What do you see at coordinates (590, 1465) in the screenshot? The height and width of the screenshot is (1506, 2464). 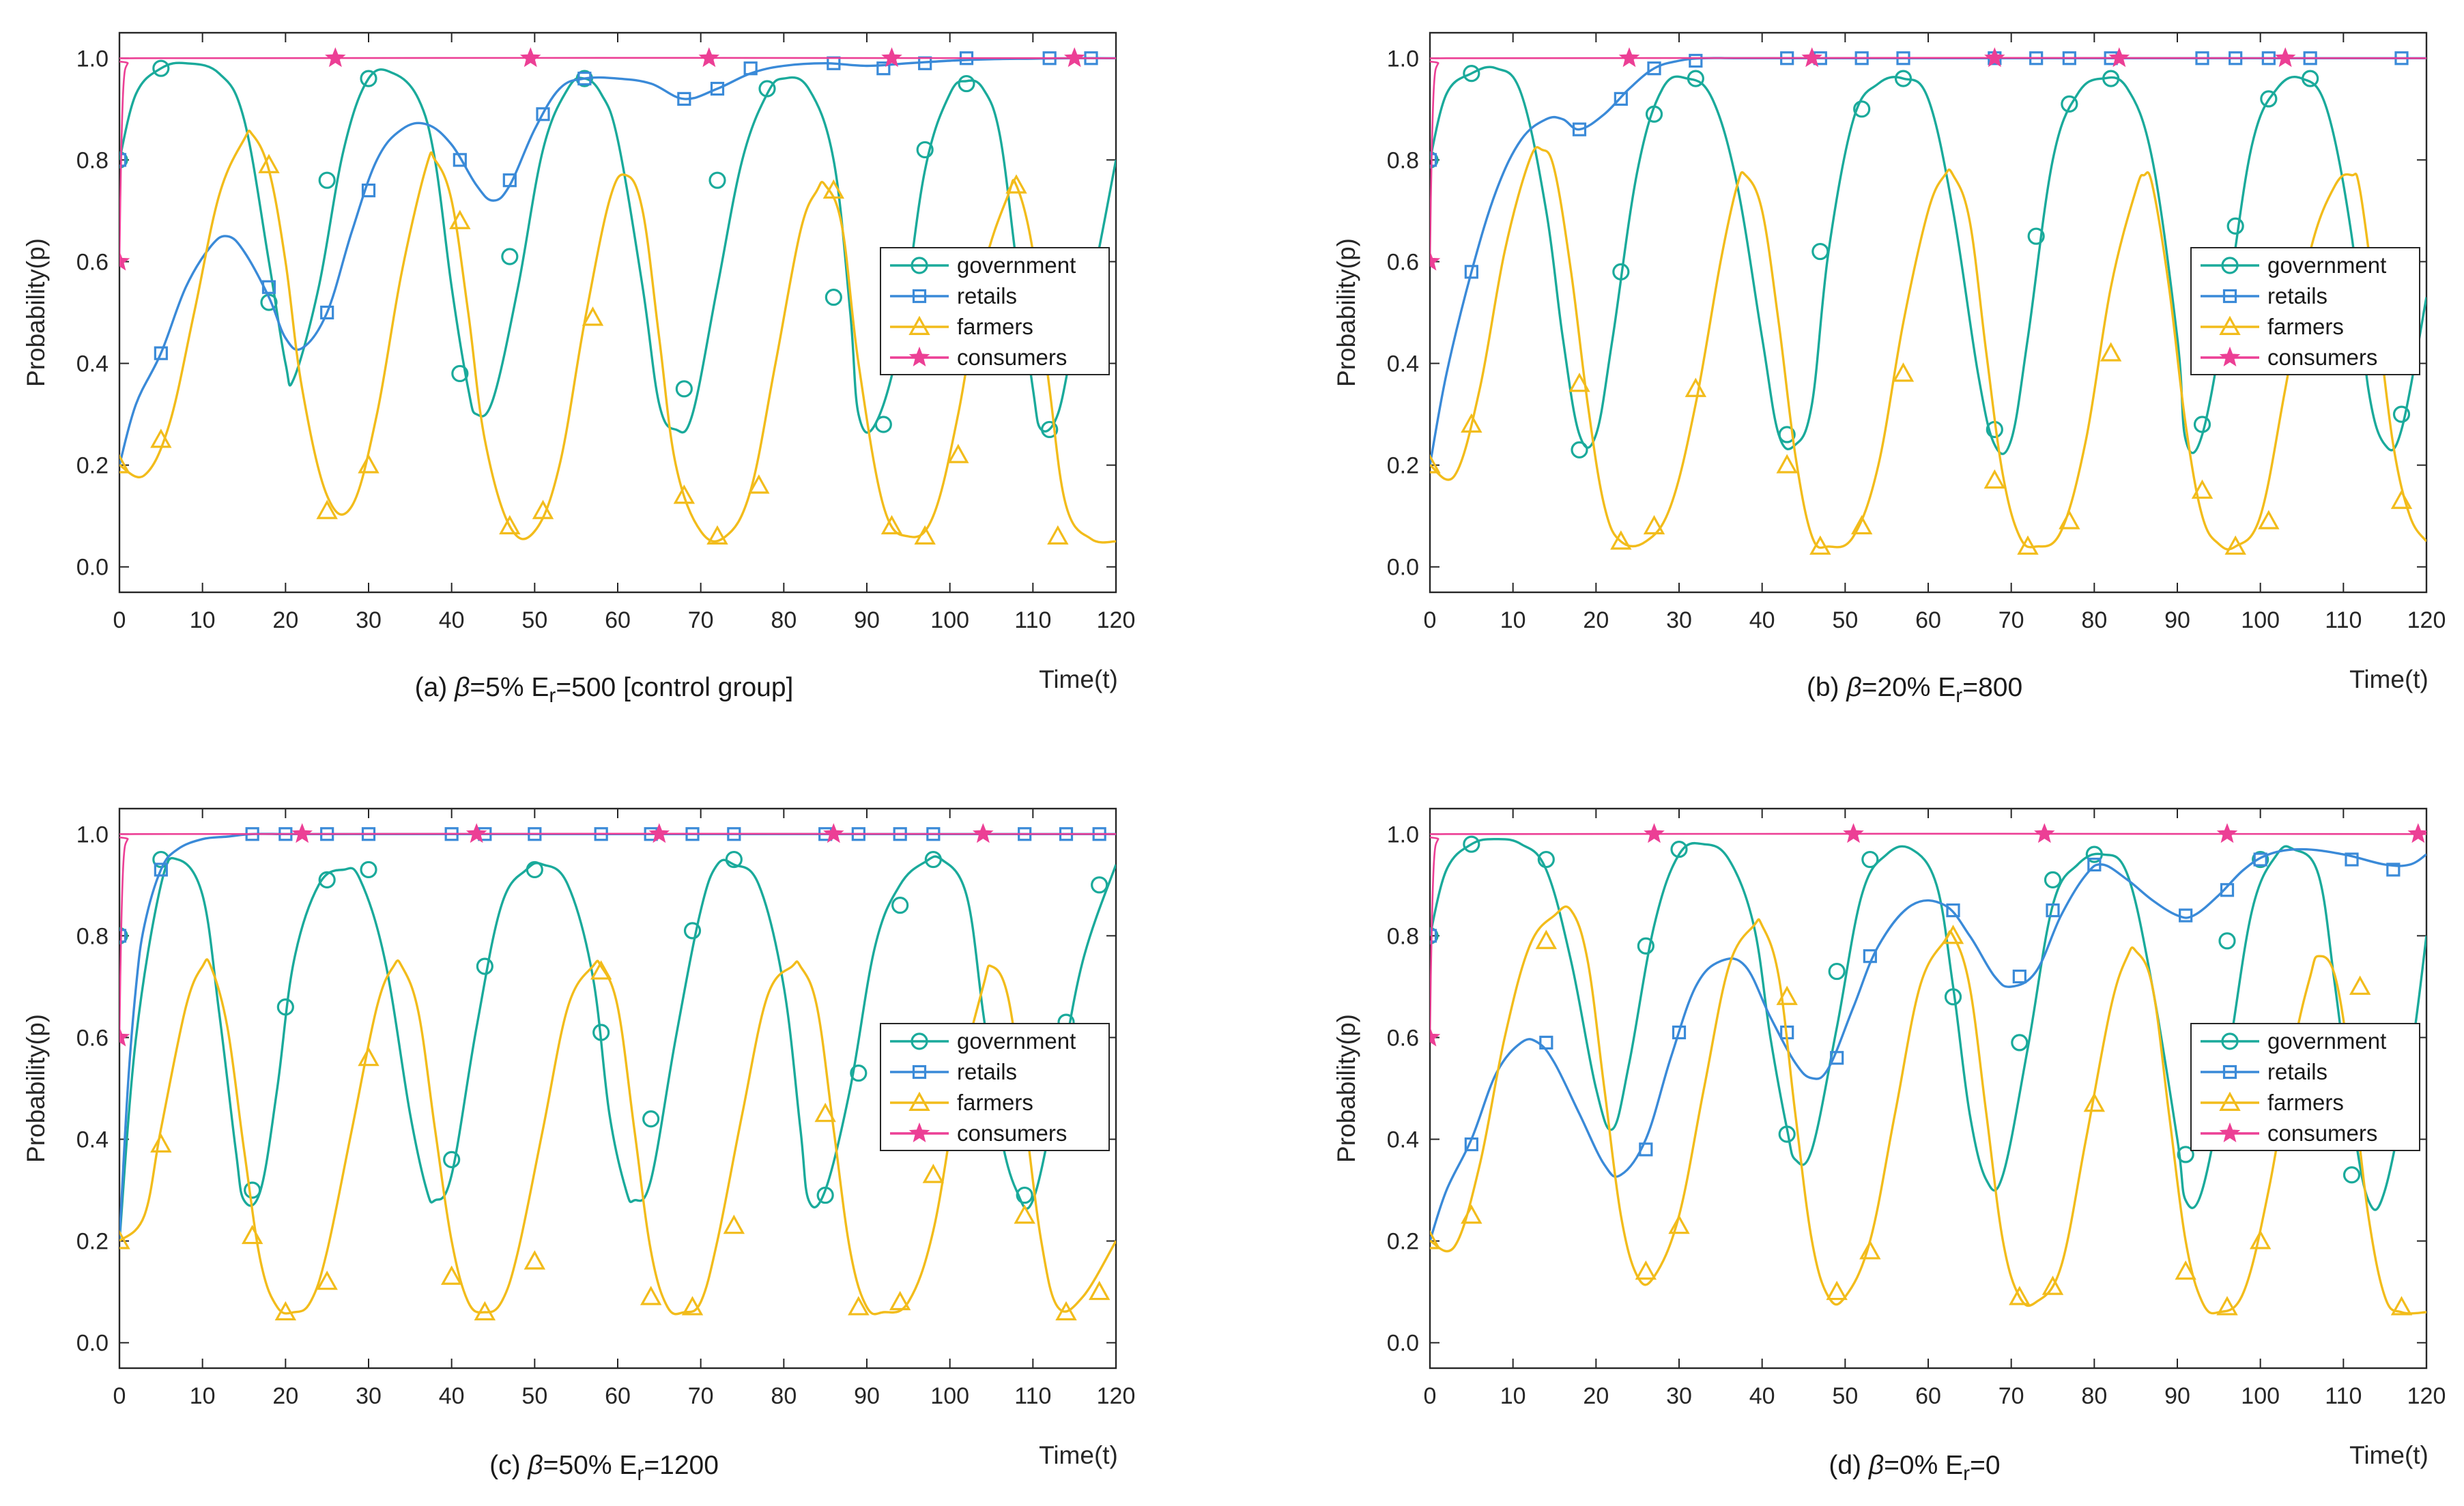 I see `caption-mid: =50% E` at bounding box center [590, 1465].